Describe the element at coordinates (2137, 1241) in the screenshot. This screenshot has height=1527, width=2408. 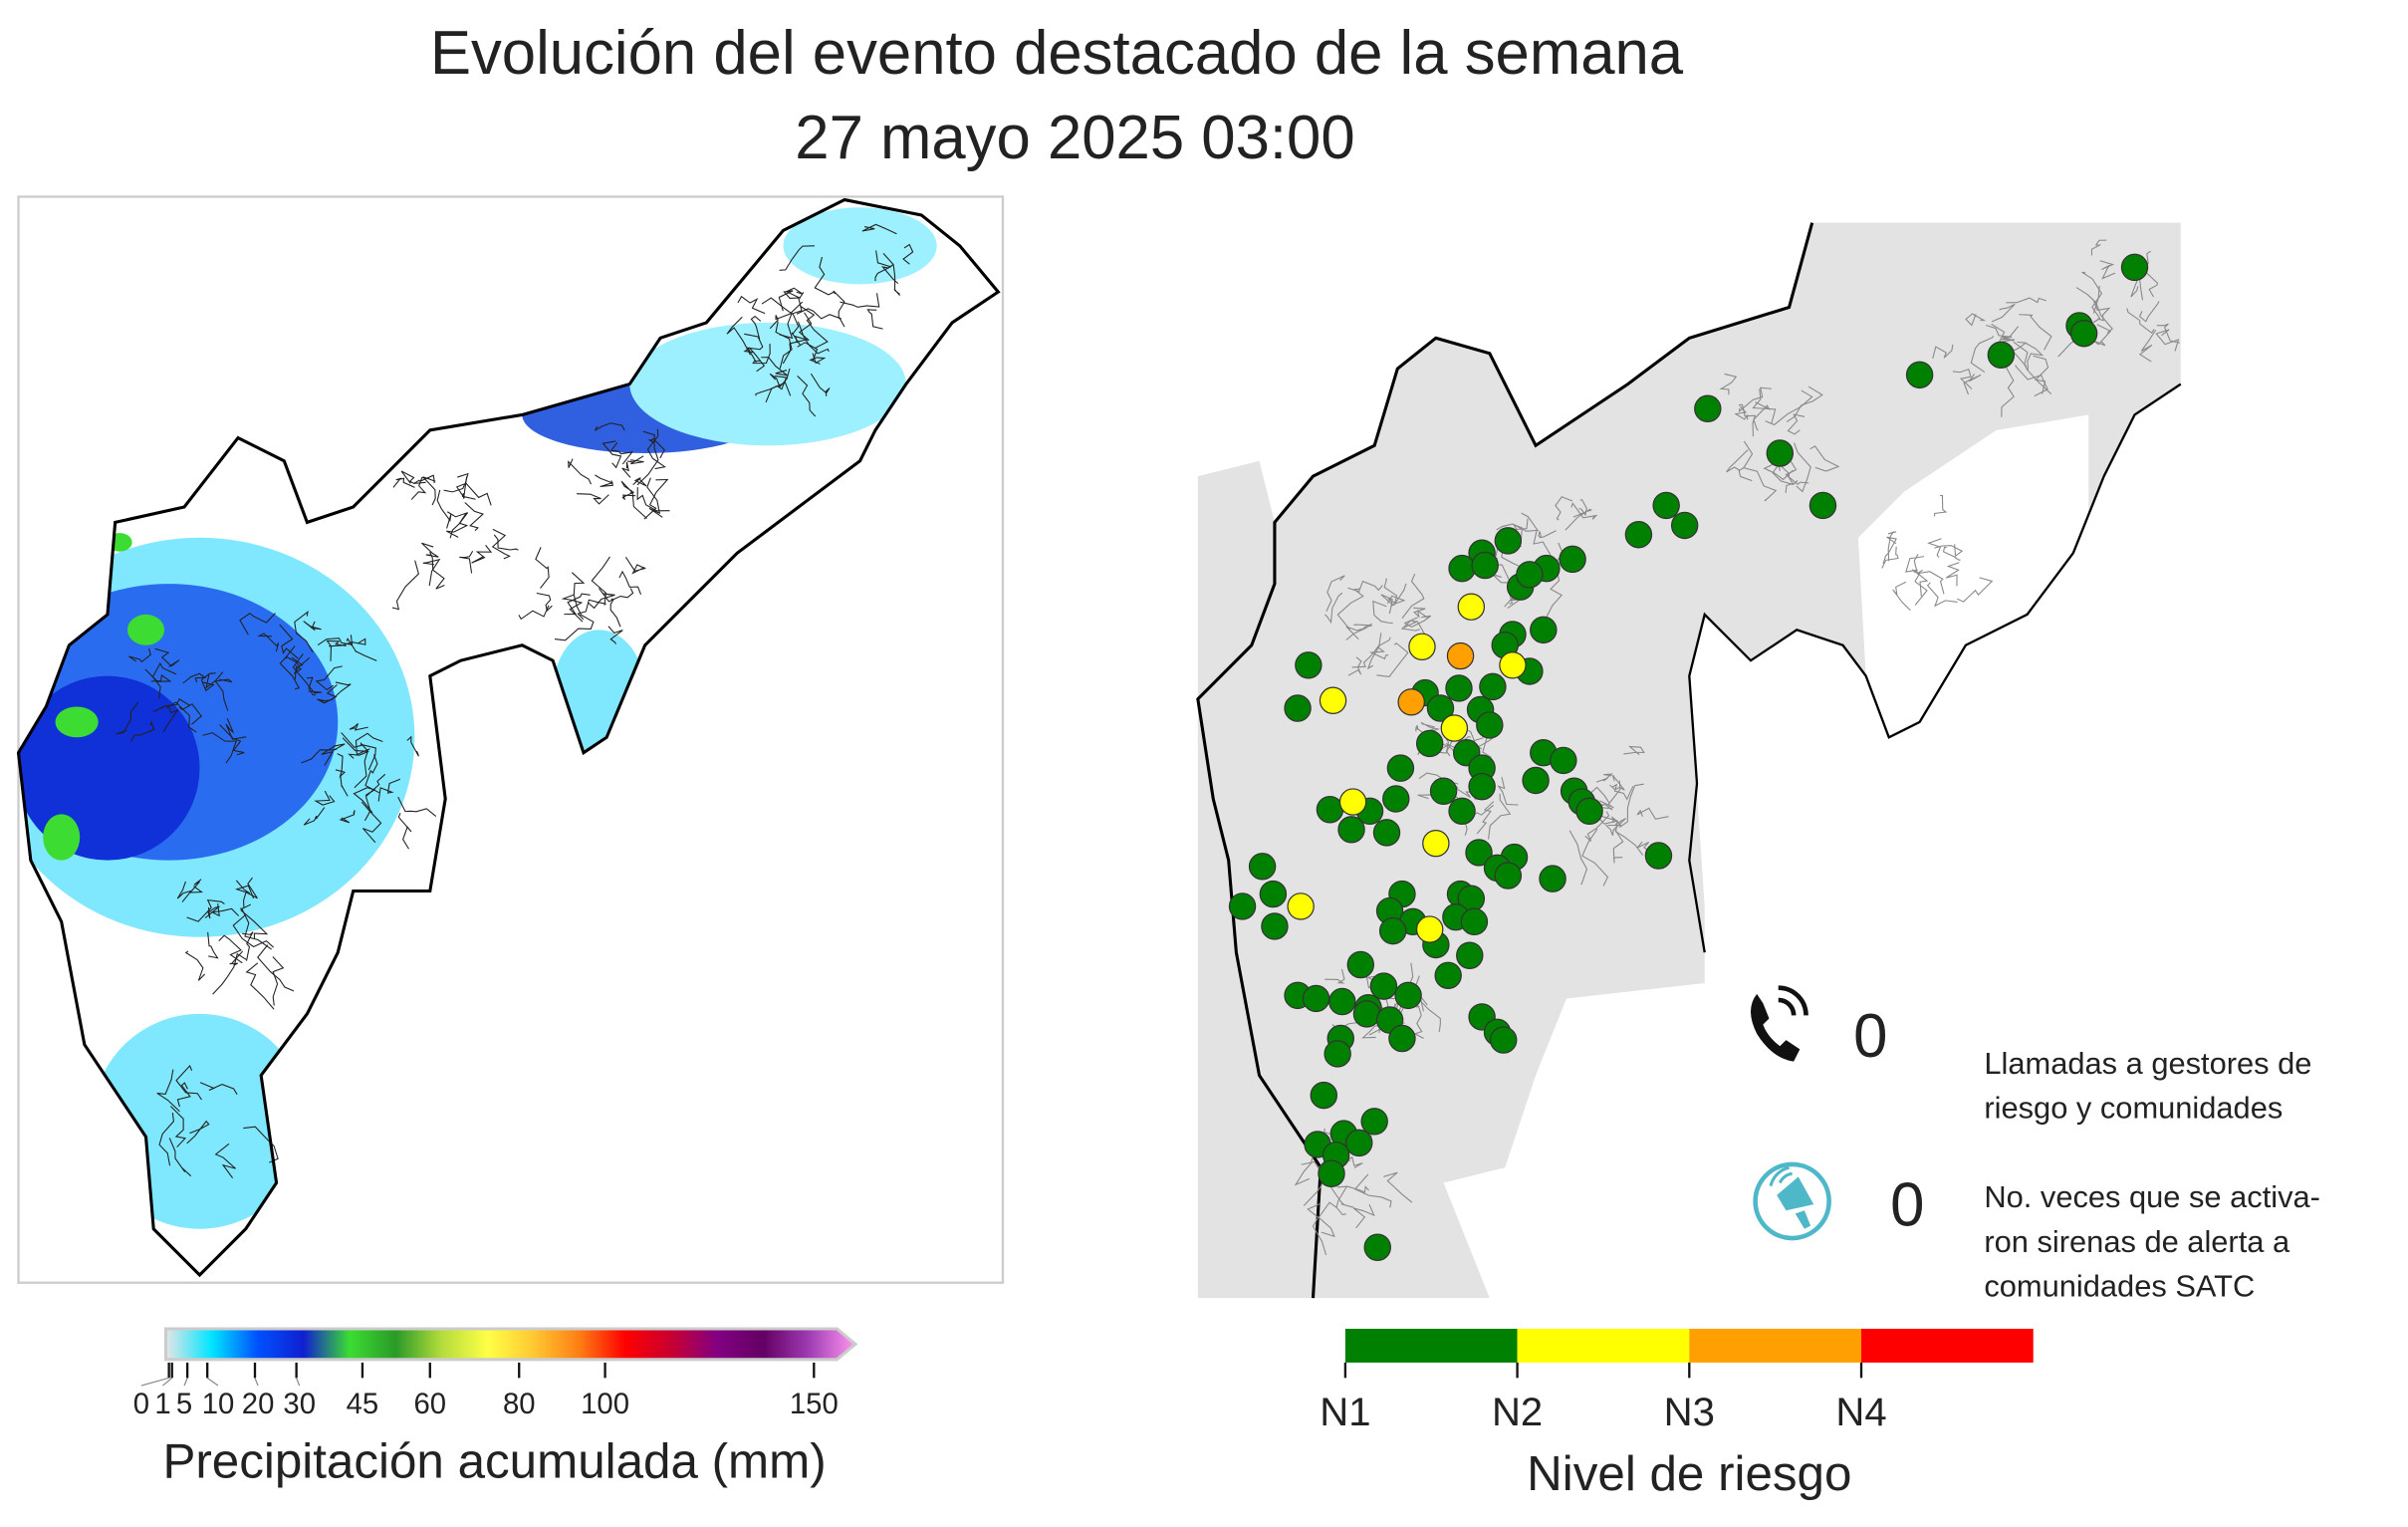
I see `sirens-label-line2: ron sirenas de alerta a` at that location.